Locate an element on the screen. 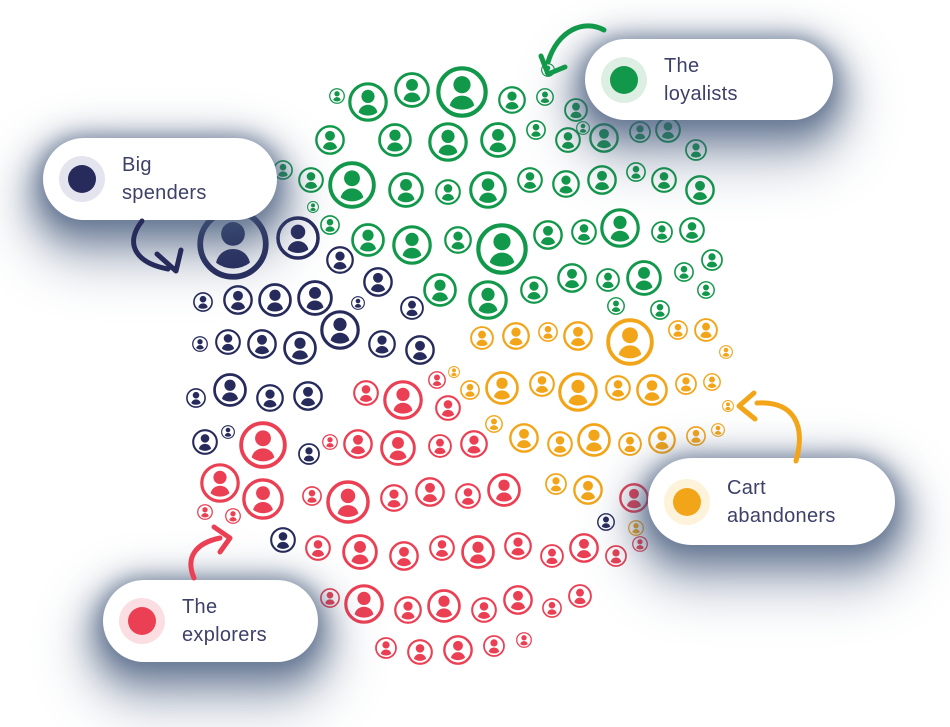 The image size is (950, 727). explorers-label-line2: explorers is located at coordinates (224, 635).